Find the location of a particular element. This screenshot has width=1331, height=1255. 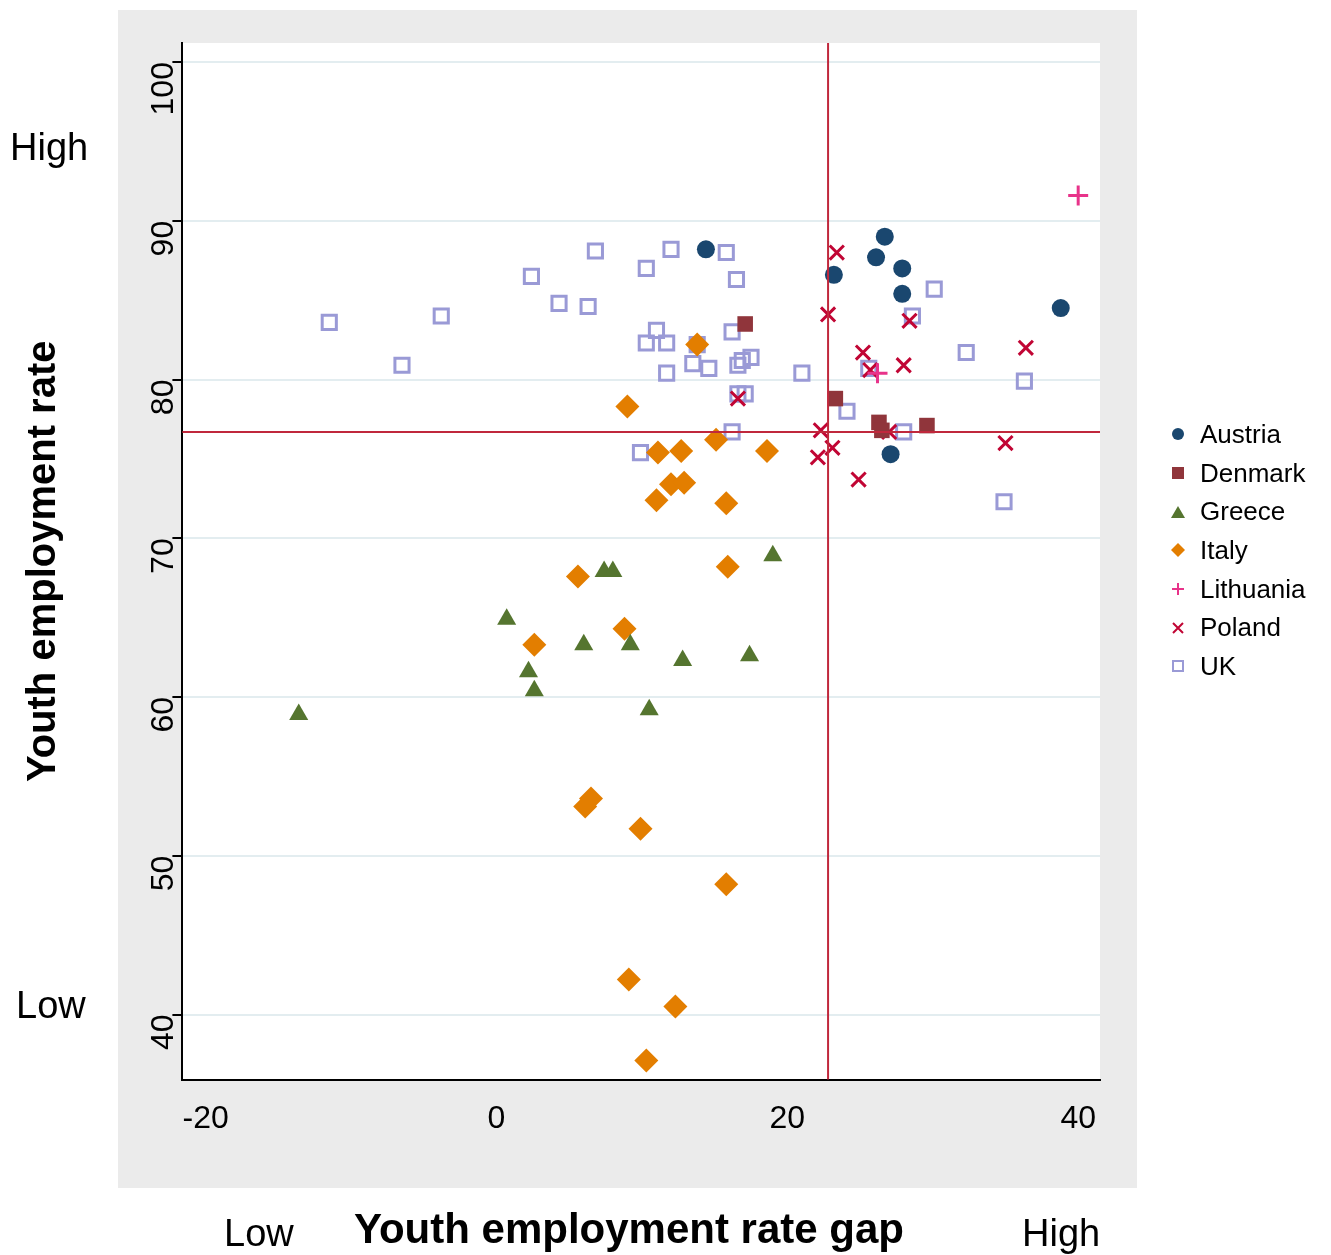

x-tick-label: 0 is located at coordinates (496, 1116).